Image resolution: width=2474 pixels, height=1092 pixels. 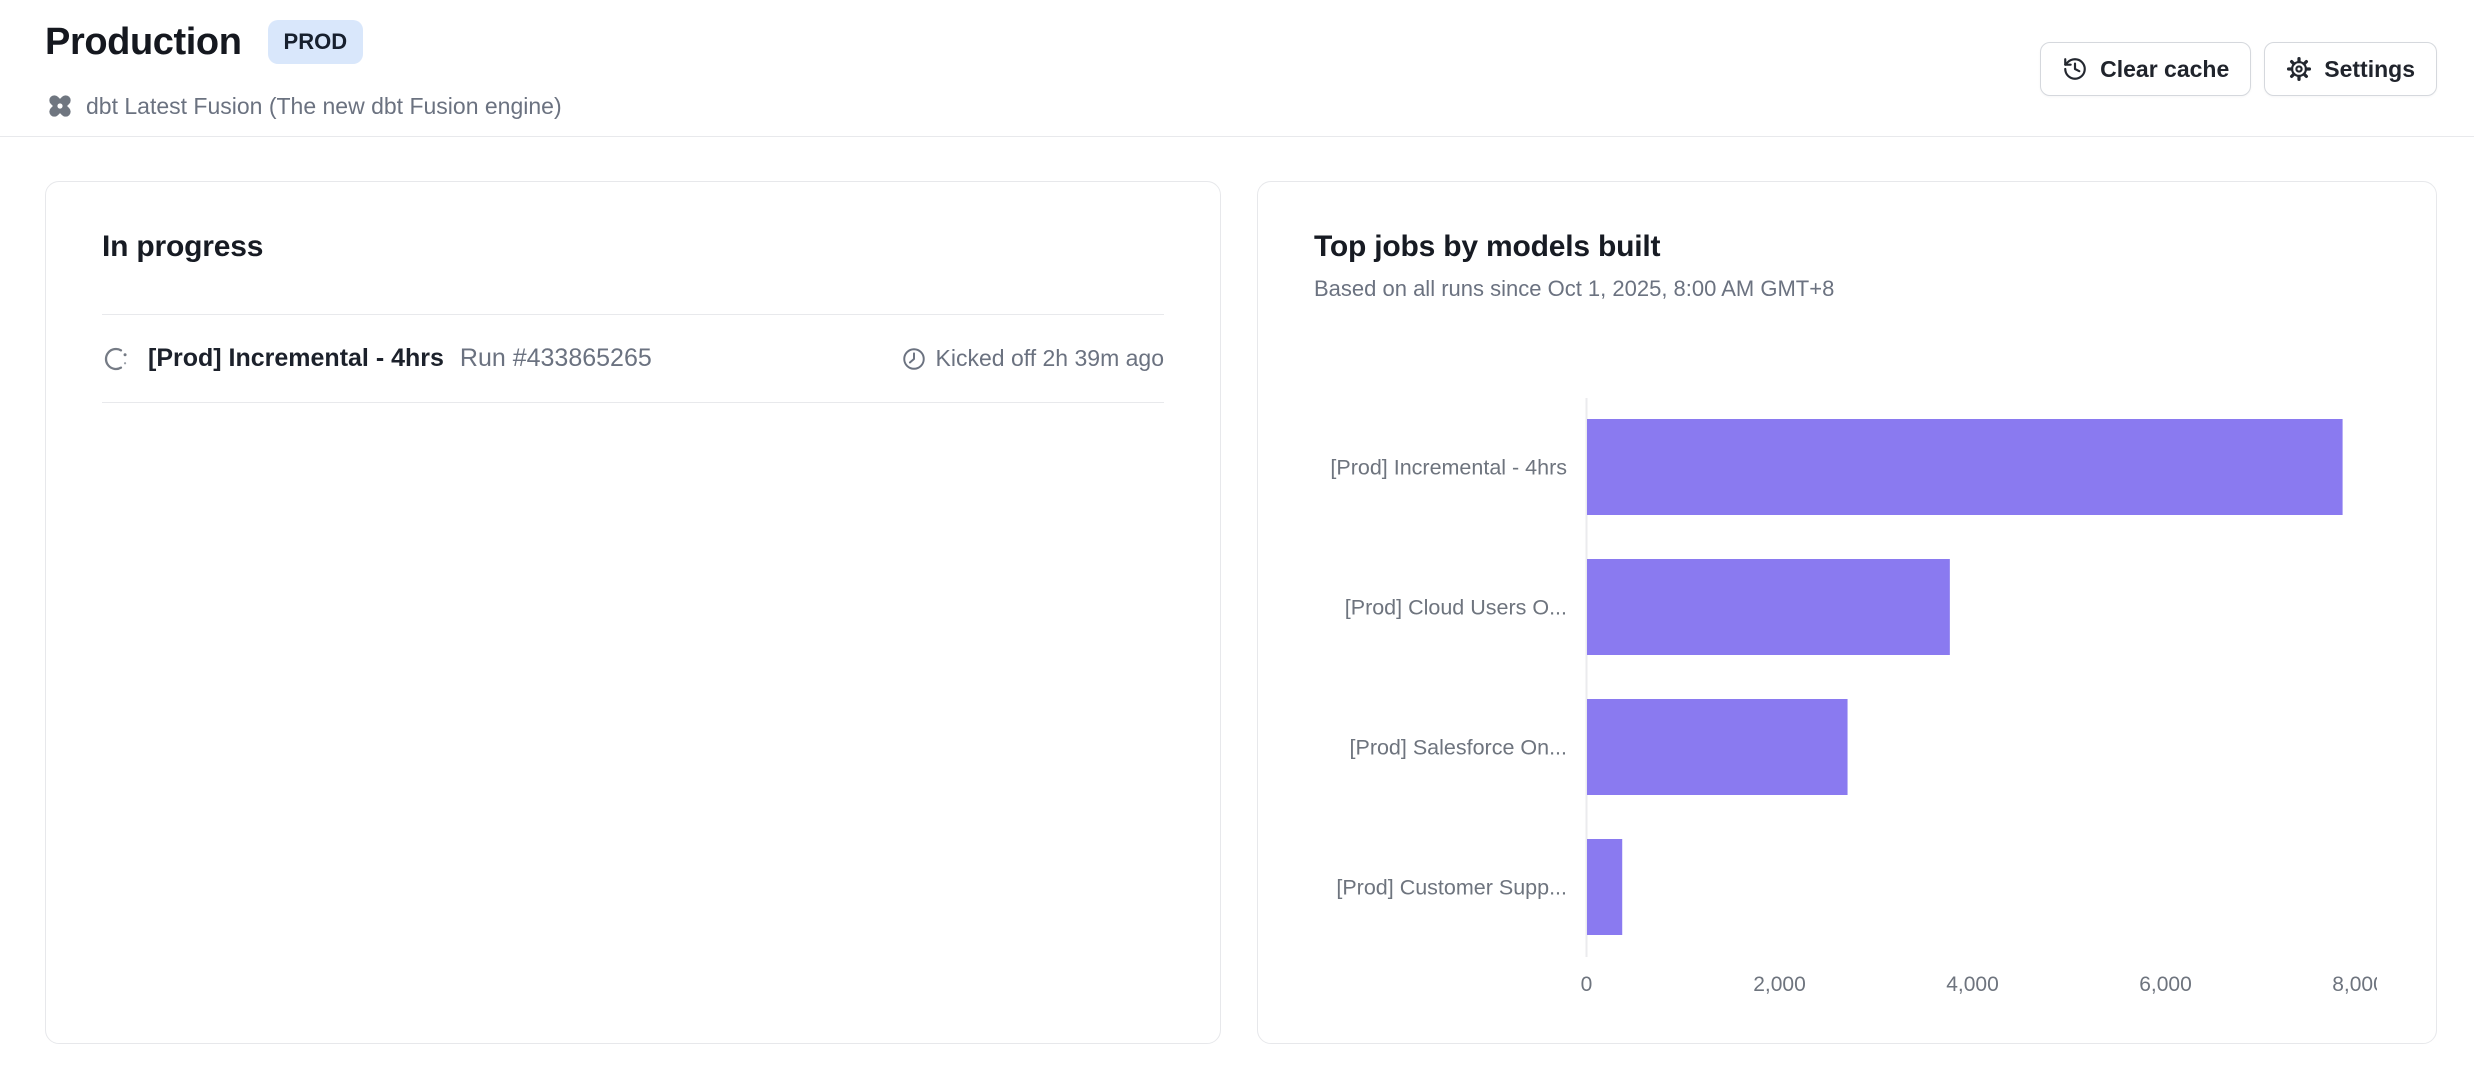 I want to click on page-title: Production, so click(x=143, y=41).